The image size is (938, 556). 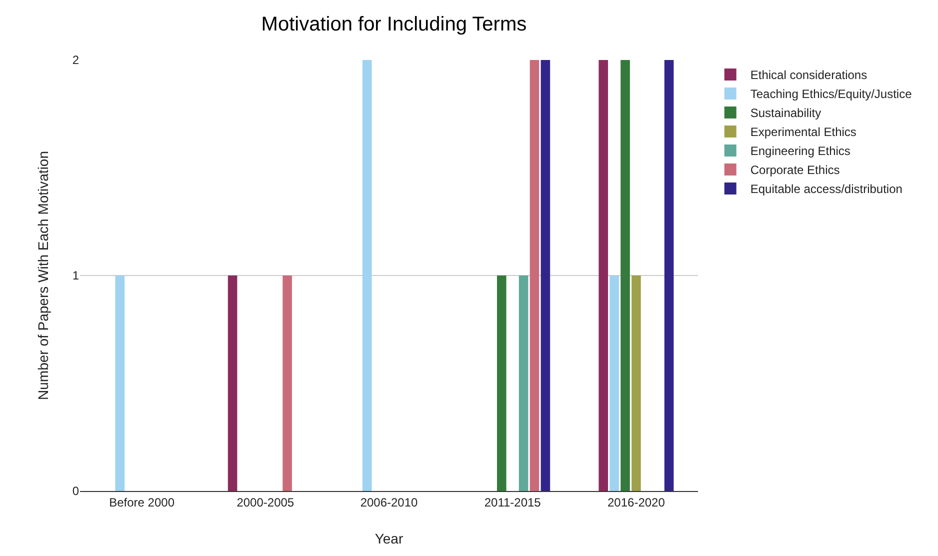 I want to click on x-axis-title: Year, so click(x=389, y=538).